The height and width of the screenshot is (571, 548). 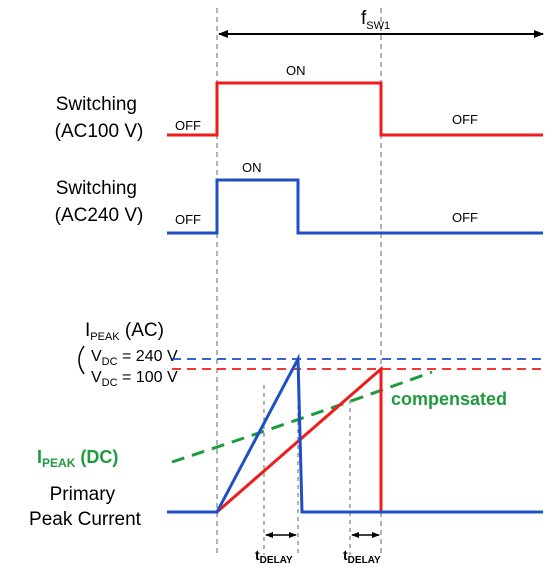 I want to click on ac100-off-left-label: OFF, so click(x=188, y=125).